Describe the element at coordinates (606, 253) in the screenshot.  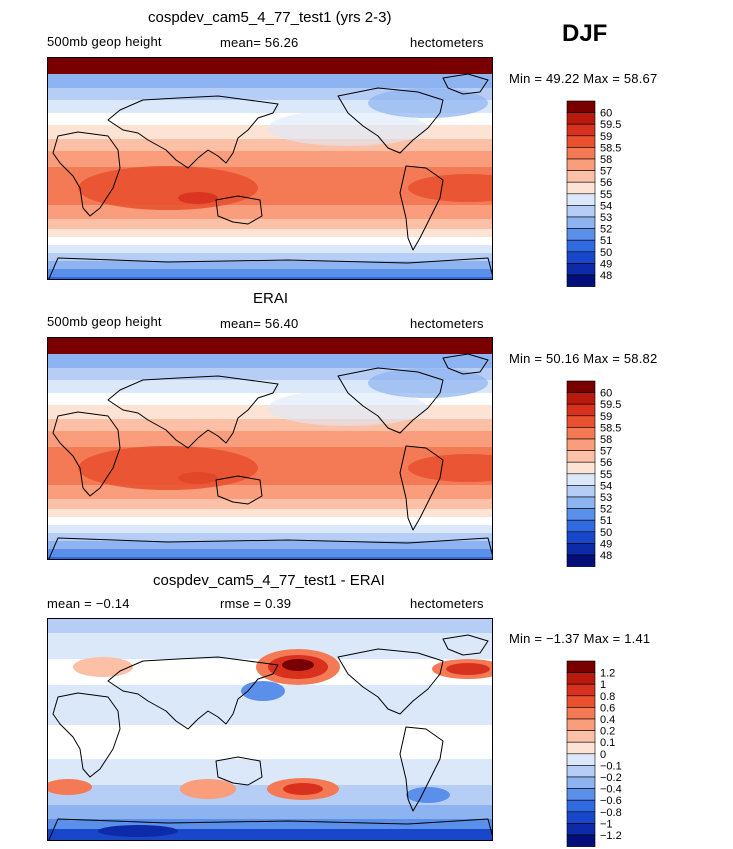
I see `colorbar-tick-label: 50` at that location.